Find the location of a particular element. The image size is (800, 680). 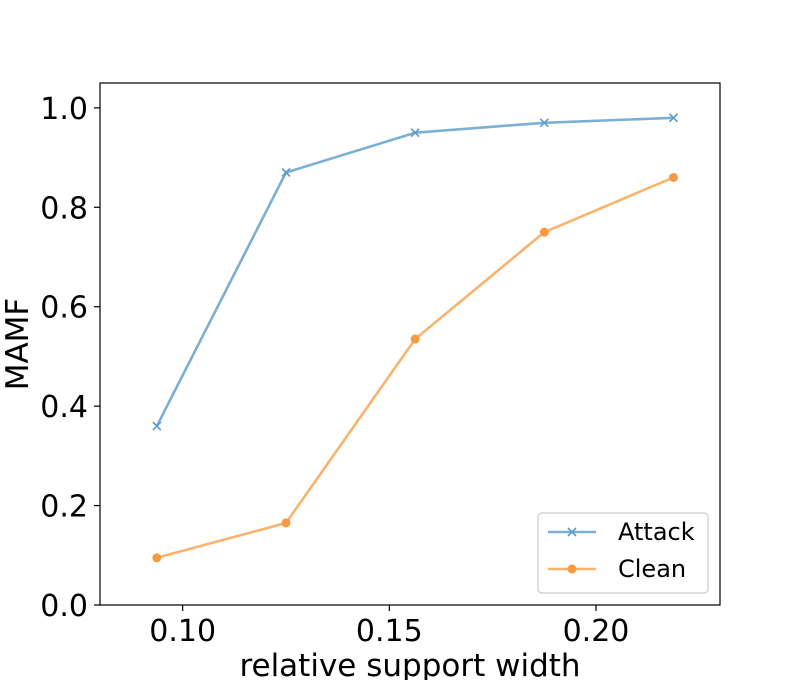

x-tick-label: 0.15 is located at coordinates (389, 631).